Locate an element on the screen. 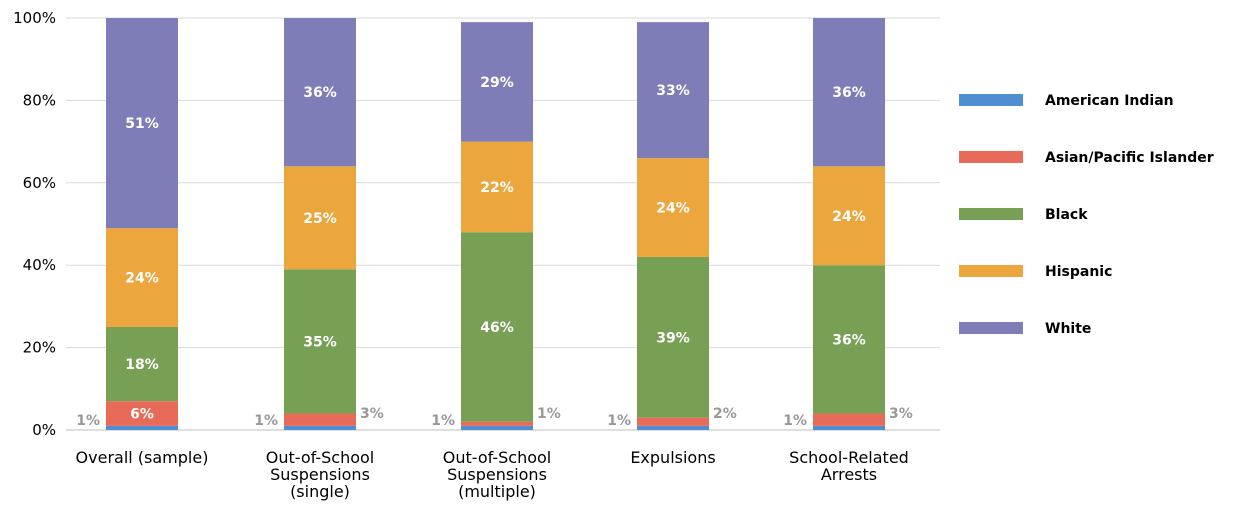 The image size is (1250, 512). legend-label: Hispanic is located at coordinates (1078, 272).